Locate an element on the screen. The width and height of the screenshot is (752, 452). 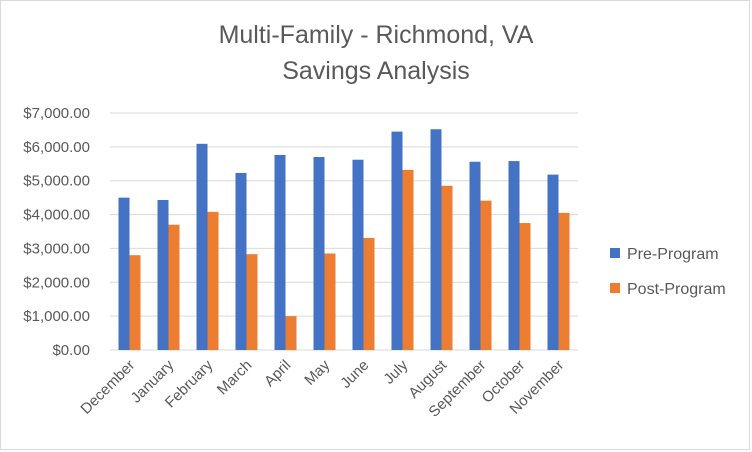
y-tick-label: $5,000.00 is located at coordinates (56, 181).